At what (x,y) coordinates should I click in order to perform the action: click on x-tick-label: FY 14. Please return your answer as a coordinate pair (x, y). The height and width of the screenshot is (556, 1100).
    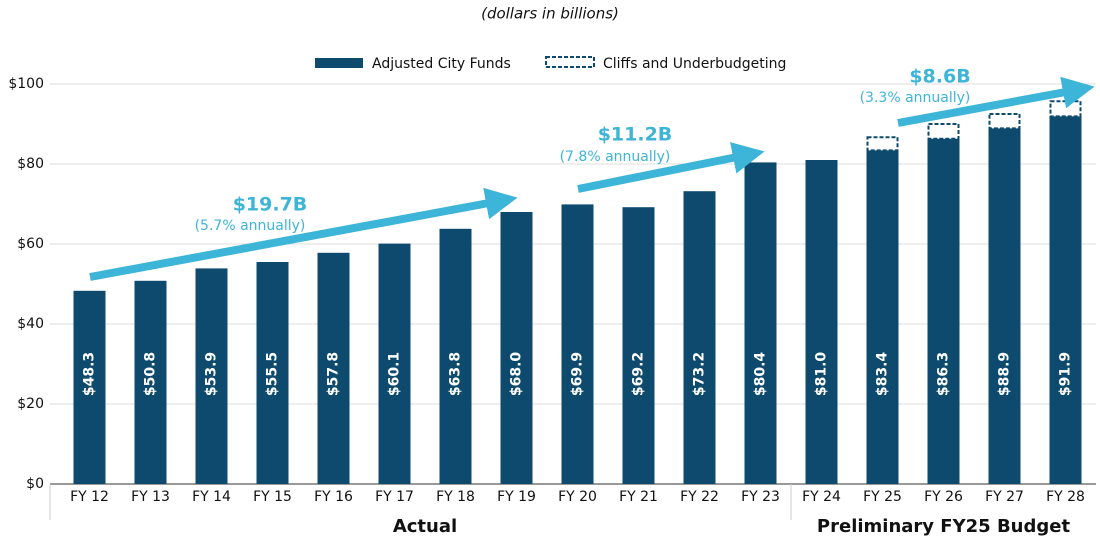
    Looking at the image, I should click on (211, 497).